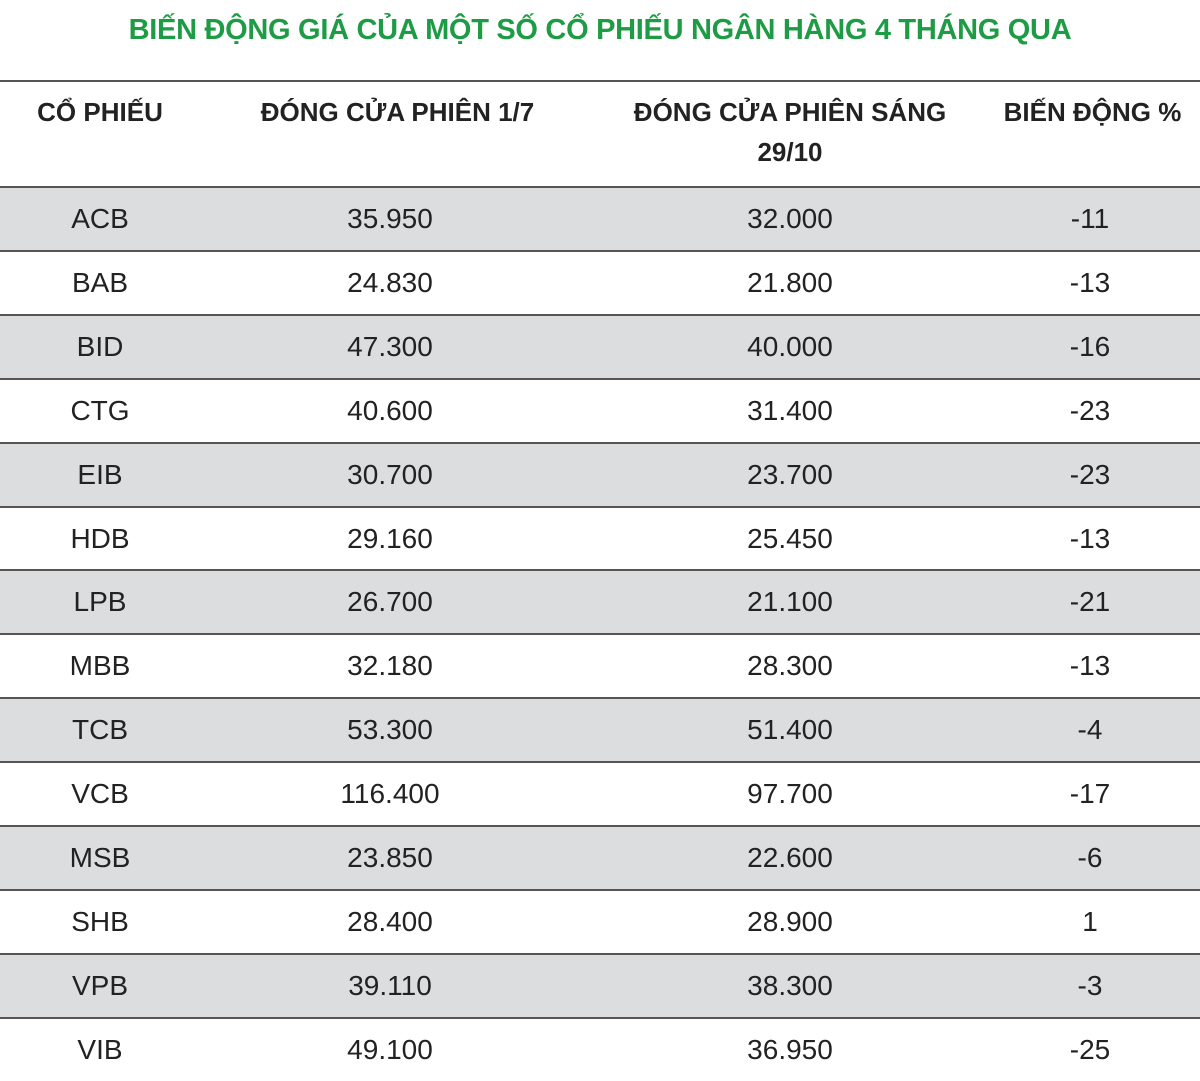  What do you see at coordinates (600, 218) in the screenshot?
I see `table-row: ACB 35.950 32.000 -11` at bounding box center [600, 218].